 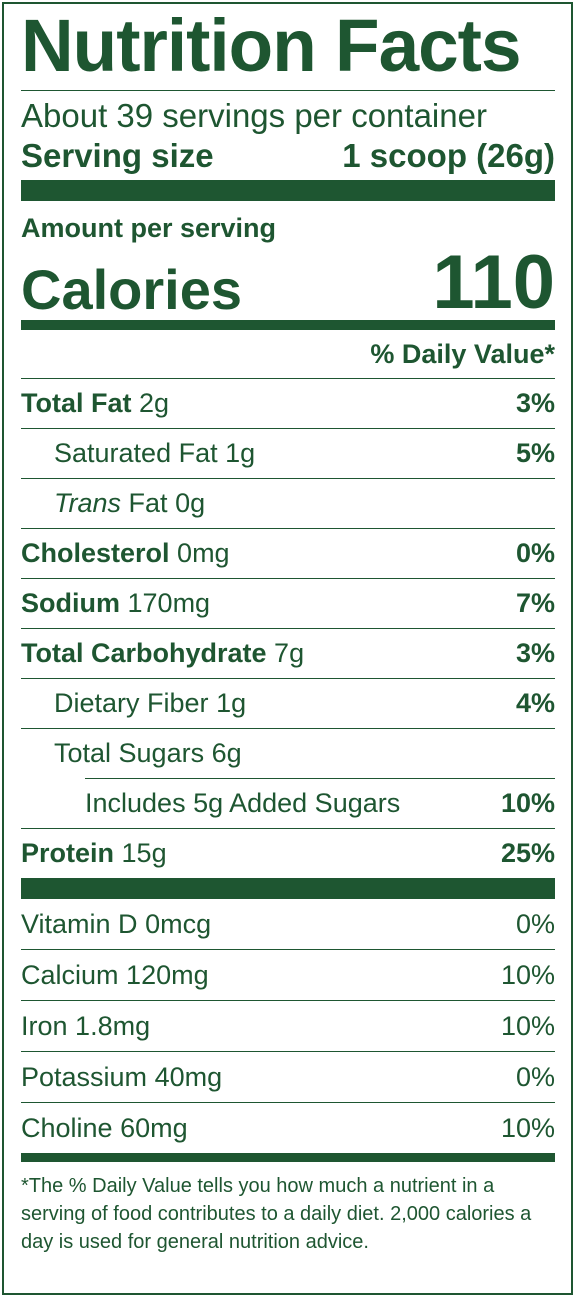 I want to click on vitamin-row-choline: Choline 60mg 10%, so click(x=288, y=1128).